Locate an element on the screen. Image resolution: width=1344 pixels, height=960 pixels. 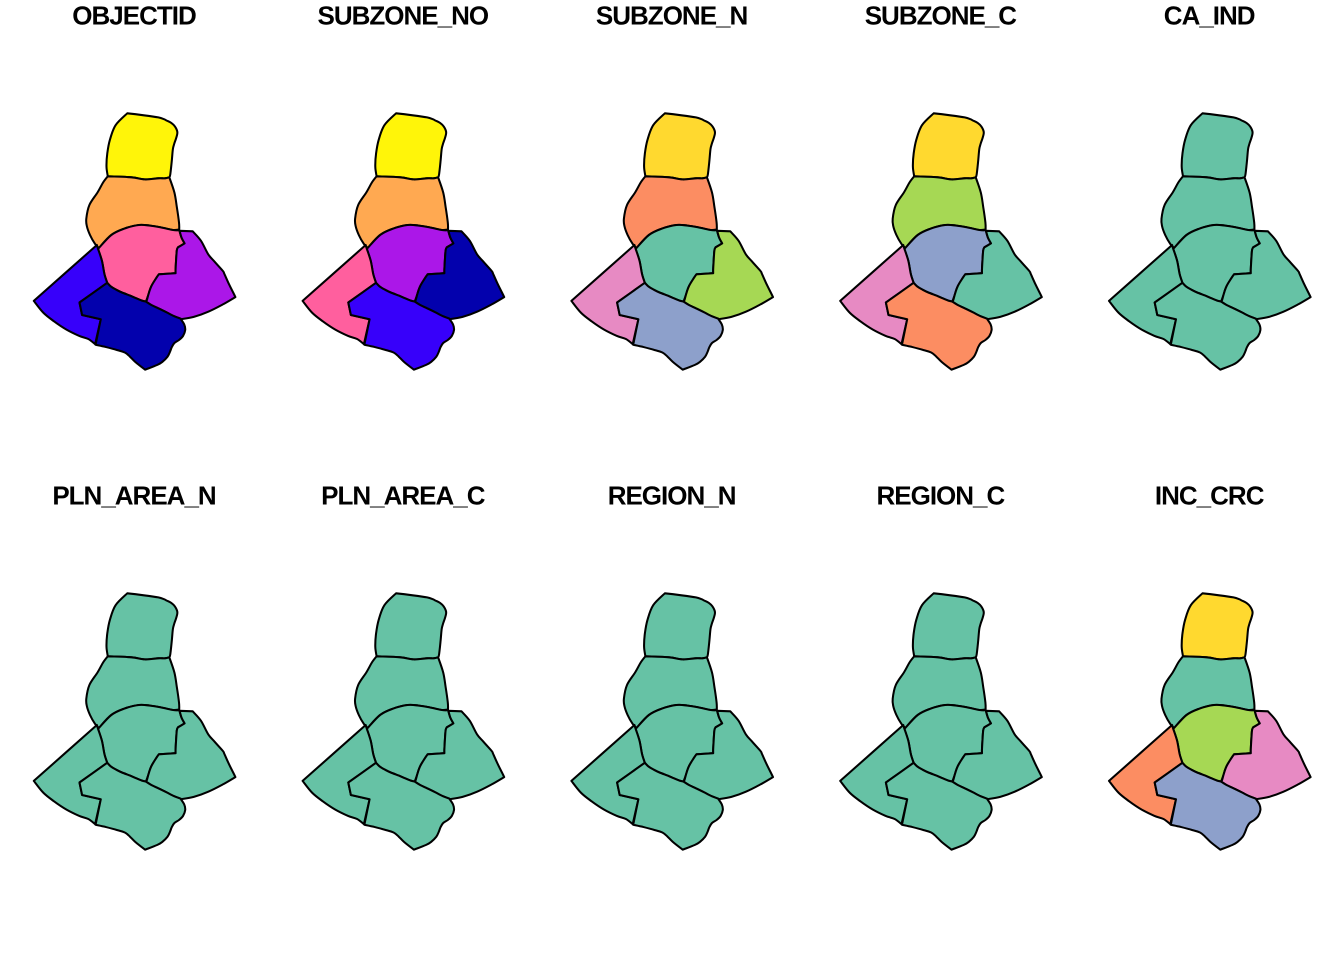
svg-text: CA_IND is located at coordinates (1209, 16).